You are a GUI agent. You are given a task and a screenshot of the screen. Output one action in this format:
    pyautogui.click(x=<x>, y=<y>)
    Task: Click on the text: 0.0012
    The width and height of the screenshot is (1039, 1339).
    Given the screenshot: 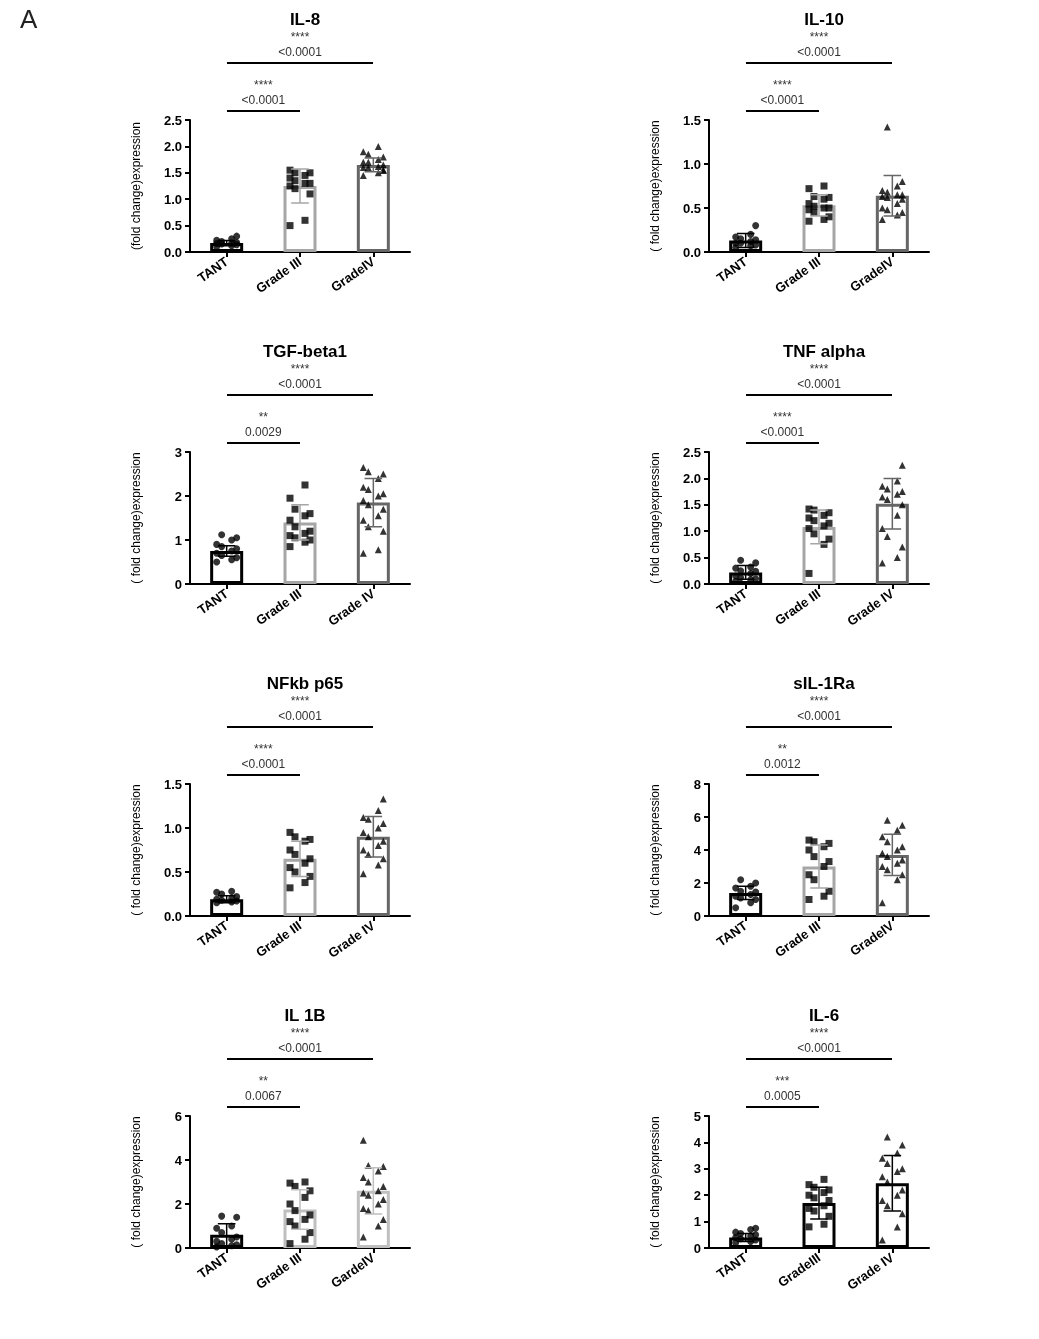 What is the action you would take?
    pyautogui.click(x=782, y=764)
    